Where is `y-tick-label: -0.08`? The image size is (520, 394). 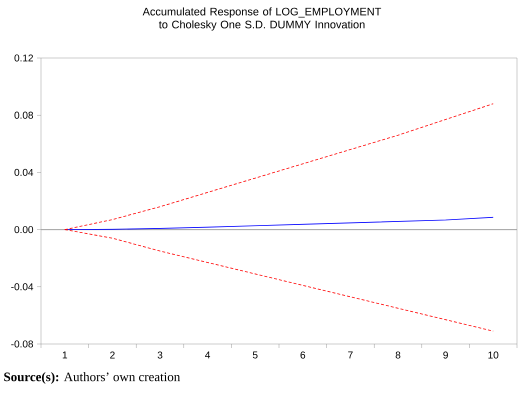
y-tick-label: -0.08 is located at coordinates (22, 344).